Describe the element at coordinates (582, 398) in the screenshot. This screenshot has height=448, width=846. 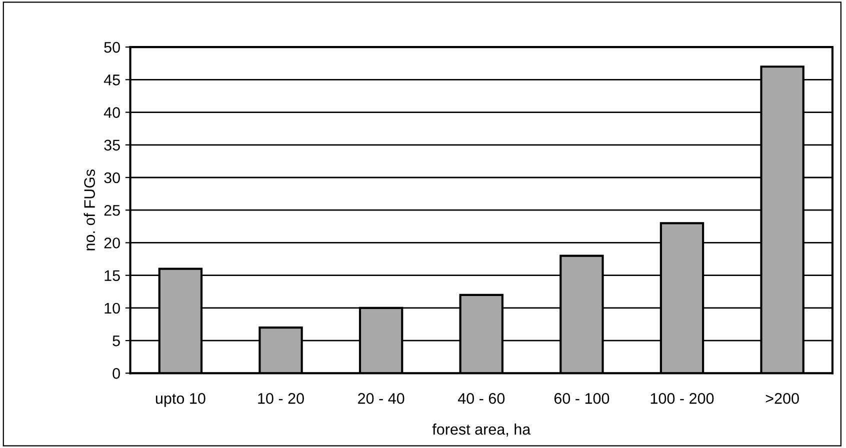
I see `x-tick-label: 60 - 100` at that location.